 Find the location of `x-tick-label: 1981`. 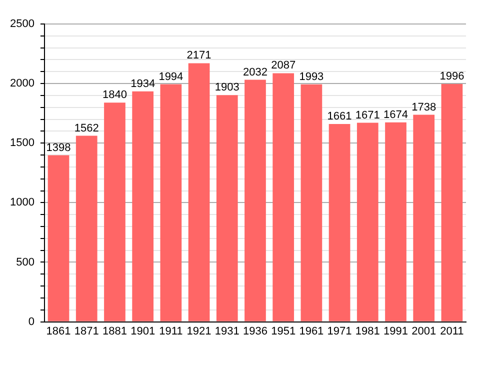

x-tick-label: 1981 is located at coordinates (367, 331).